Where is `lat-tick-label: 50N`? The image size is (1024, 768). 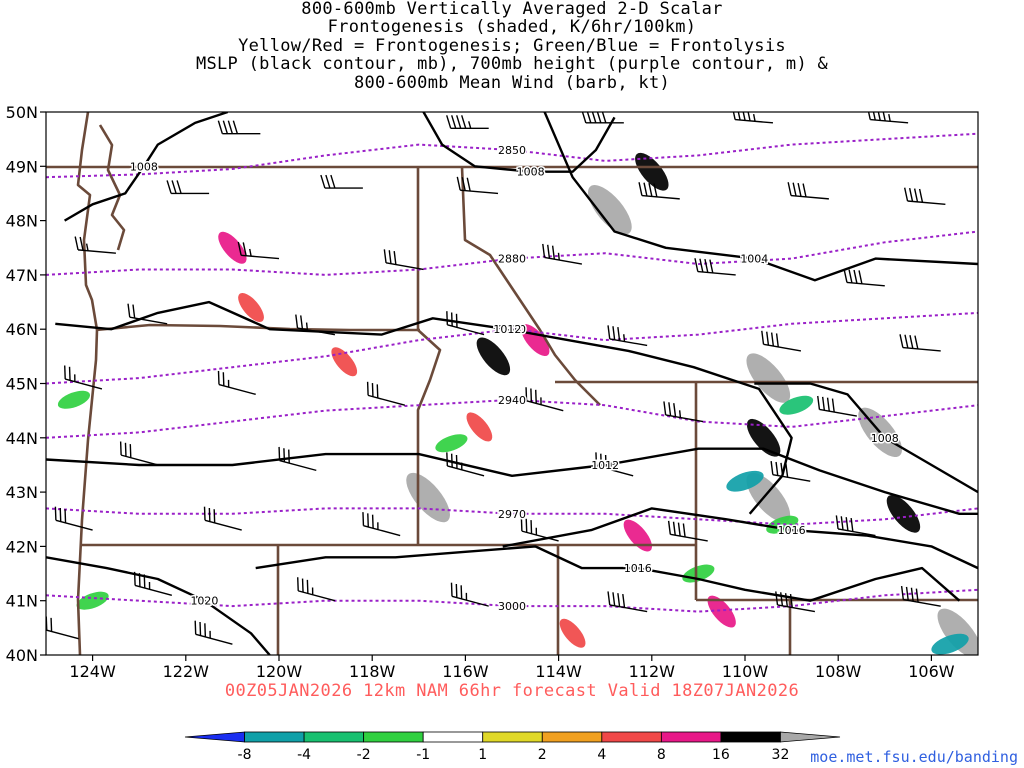
lat-tick-label: 50N is located at coordinates (22, 112).